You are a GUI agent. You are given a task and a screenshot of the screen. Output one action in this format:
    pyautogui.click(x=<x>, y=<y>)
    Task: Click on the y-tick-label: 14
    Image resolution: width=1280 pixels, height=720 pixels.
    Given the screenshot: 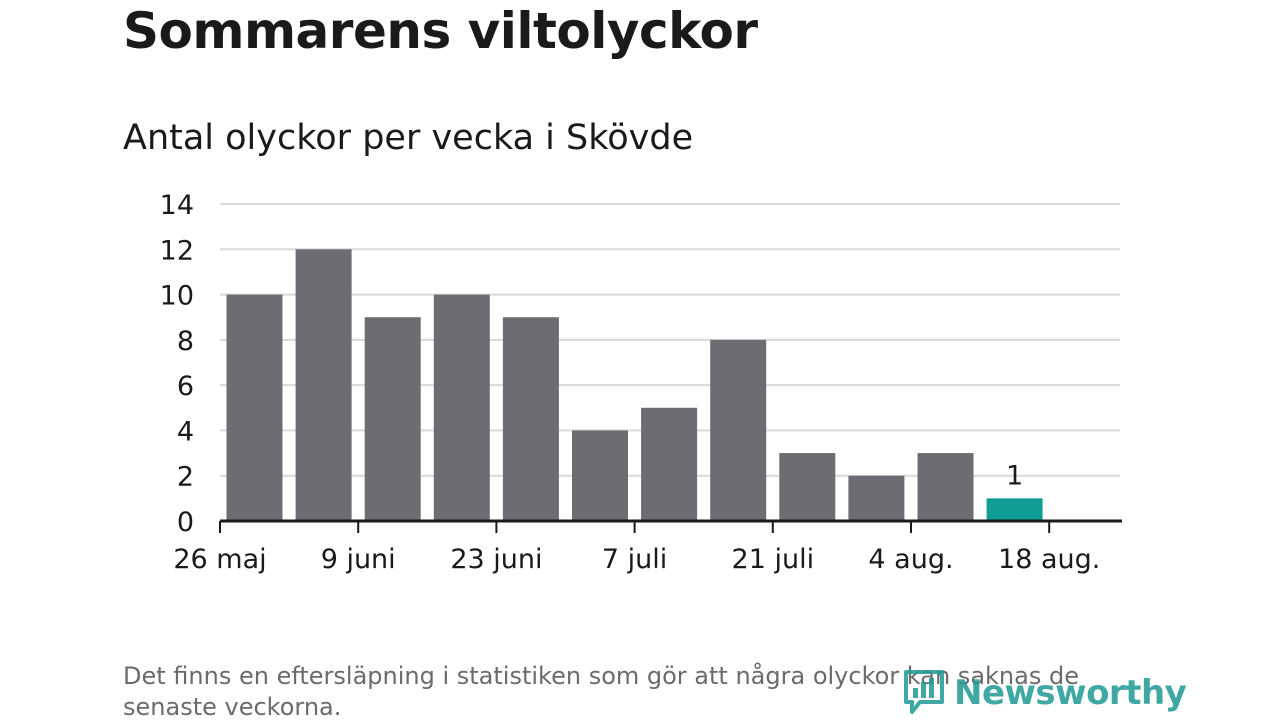 What is the action you would take?
    pyautogui.click(x=177, y=205)
    